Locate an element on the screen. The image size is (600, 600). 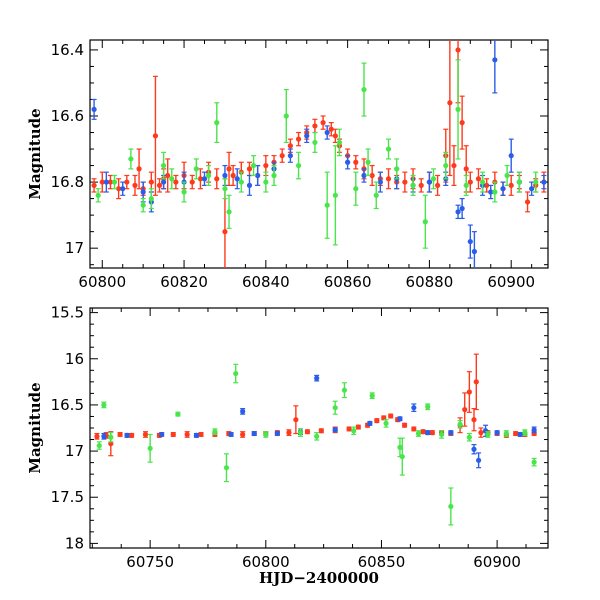
y-tick-label: 17 is located at coordinates (74, 451).